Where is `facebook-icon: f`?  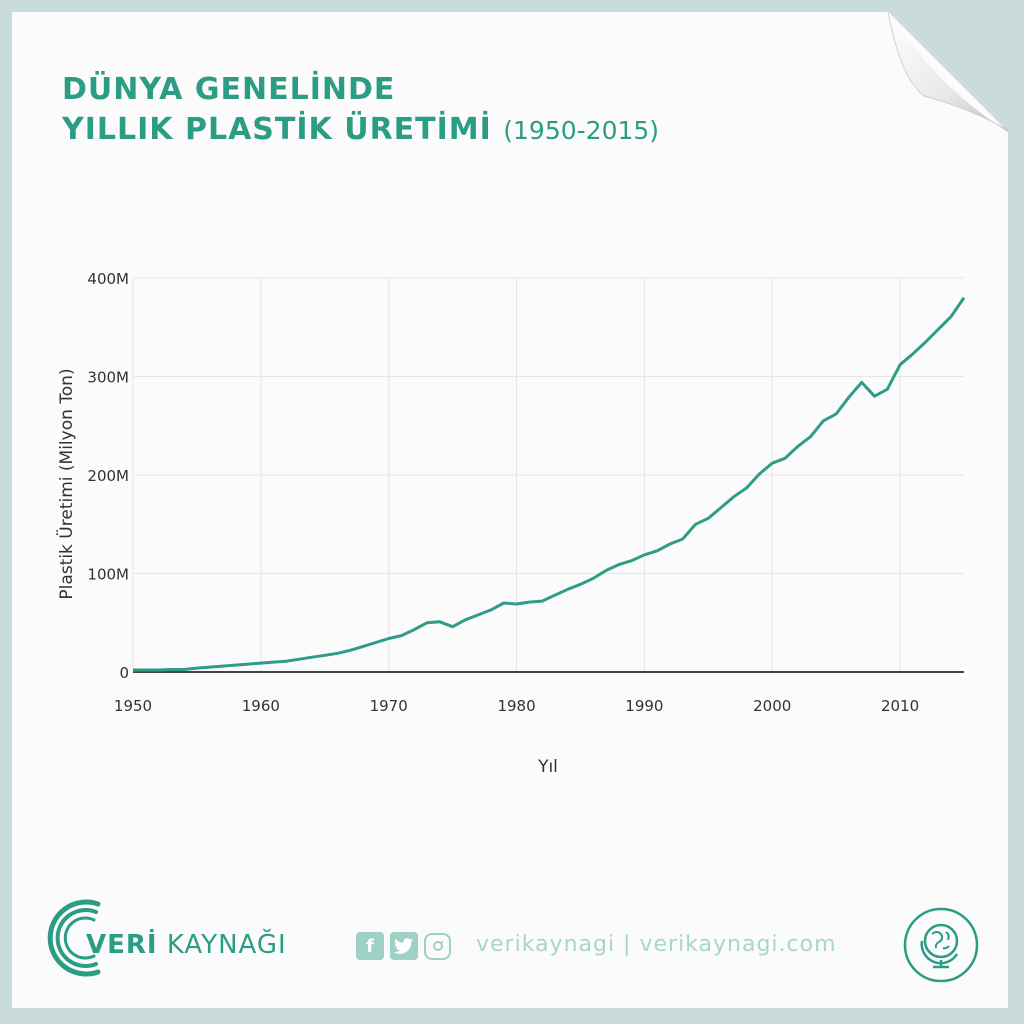 facebook-icon: f is located at coordinates (370, 946).